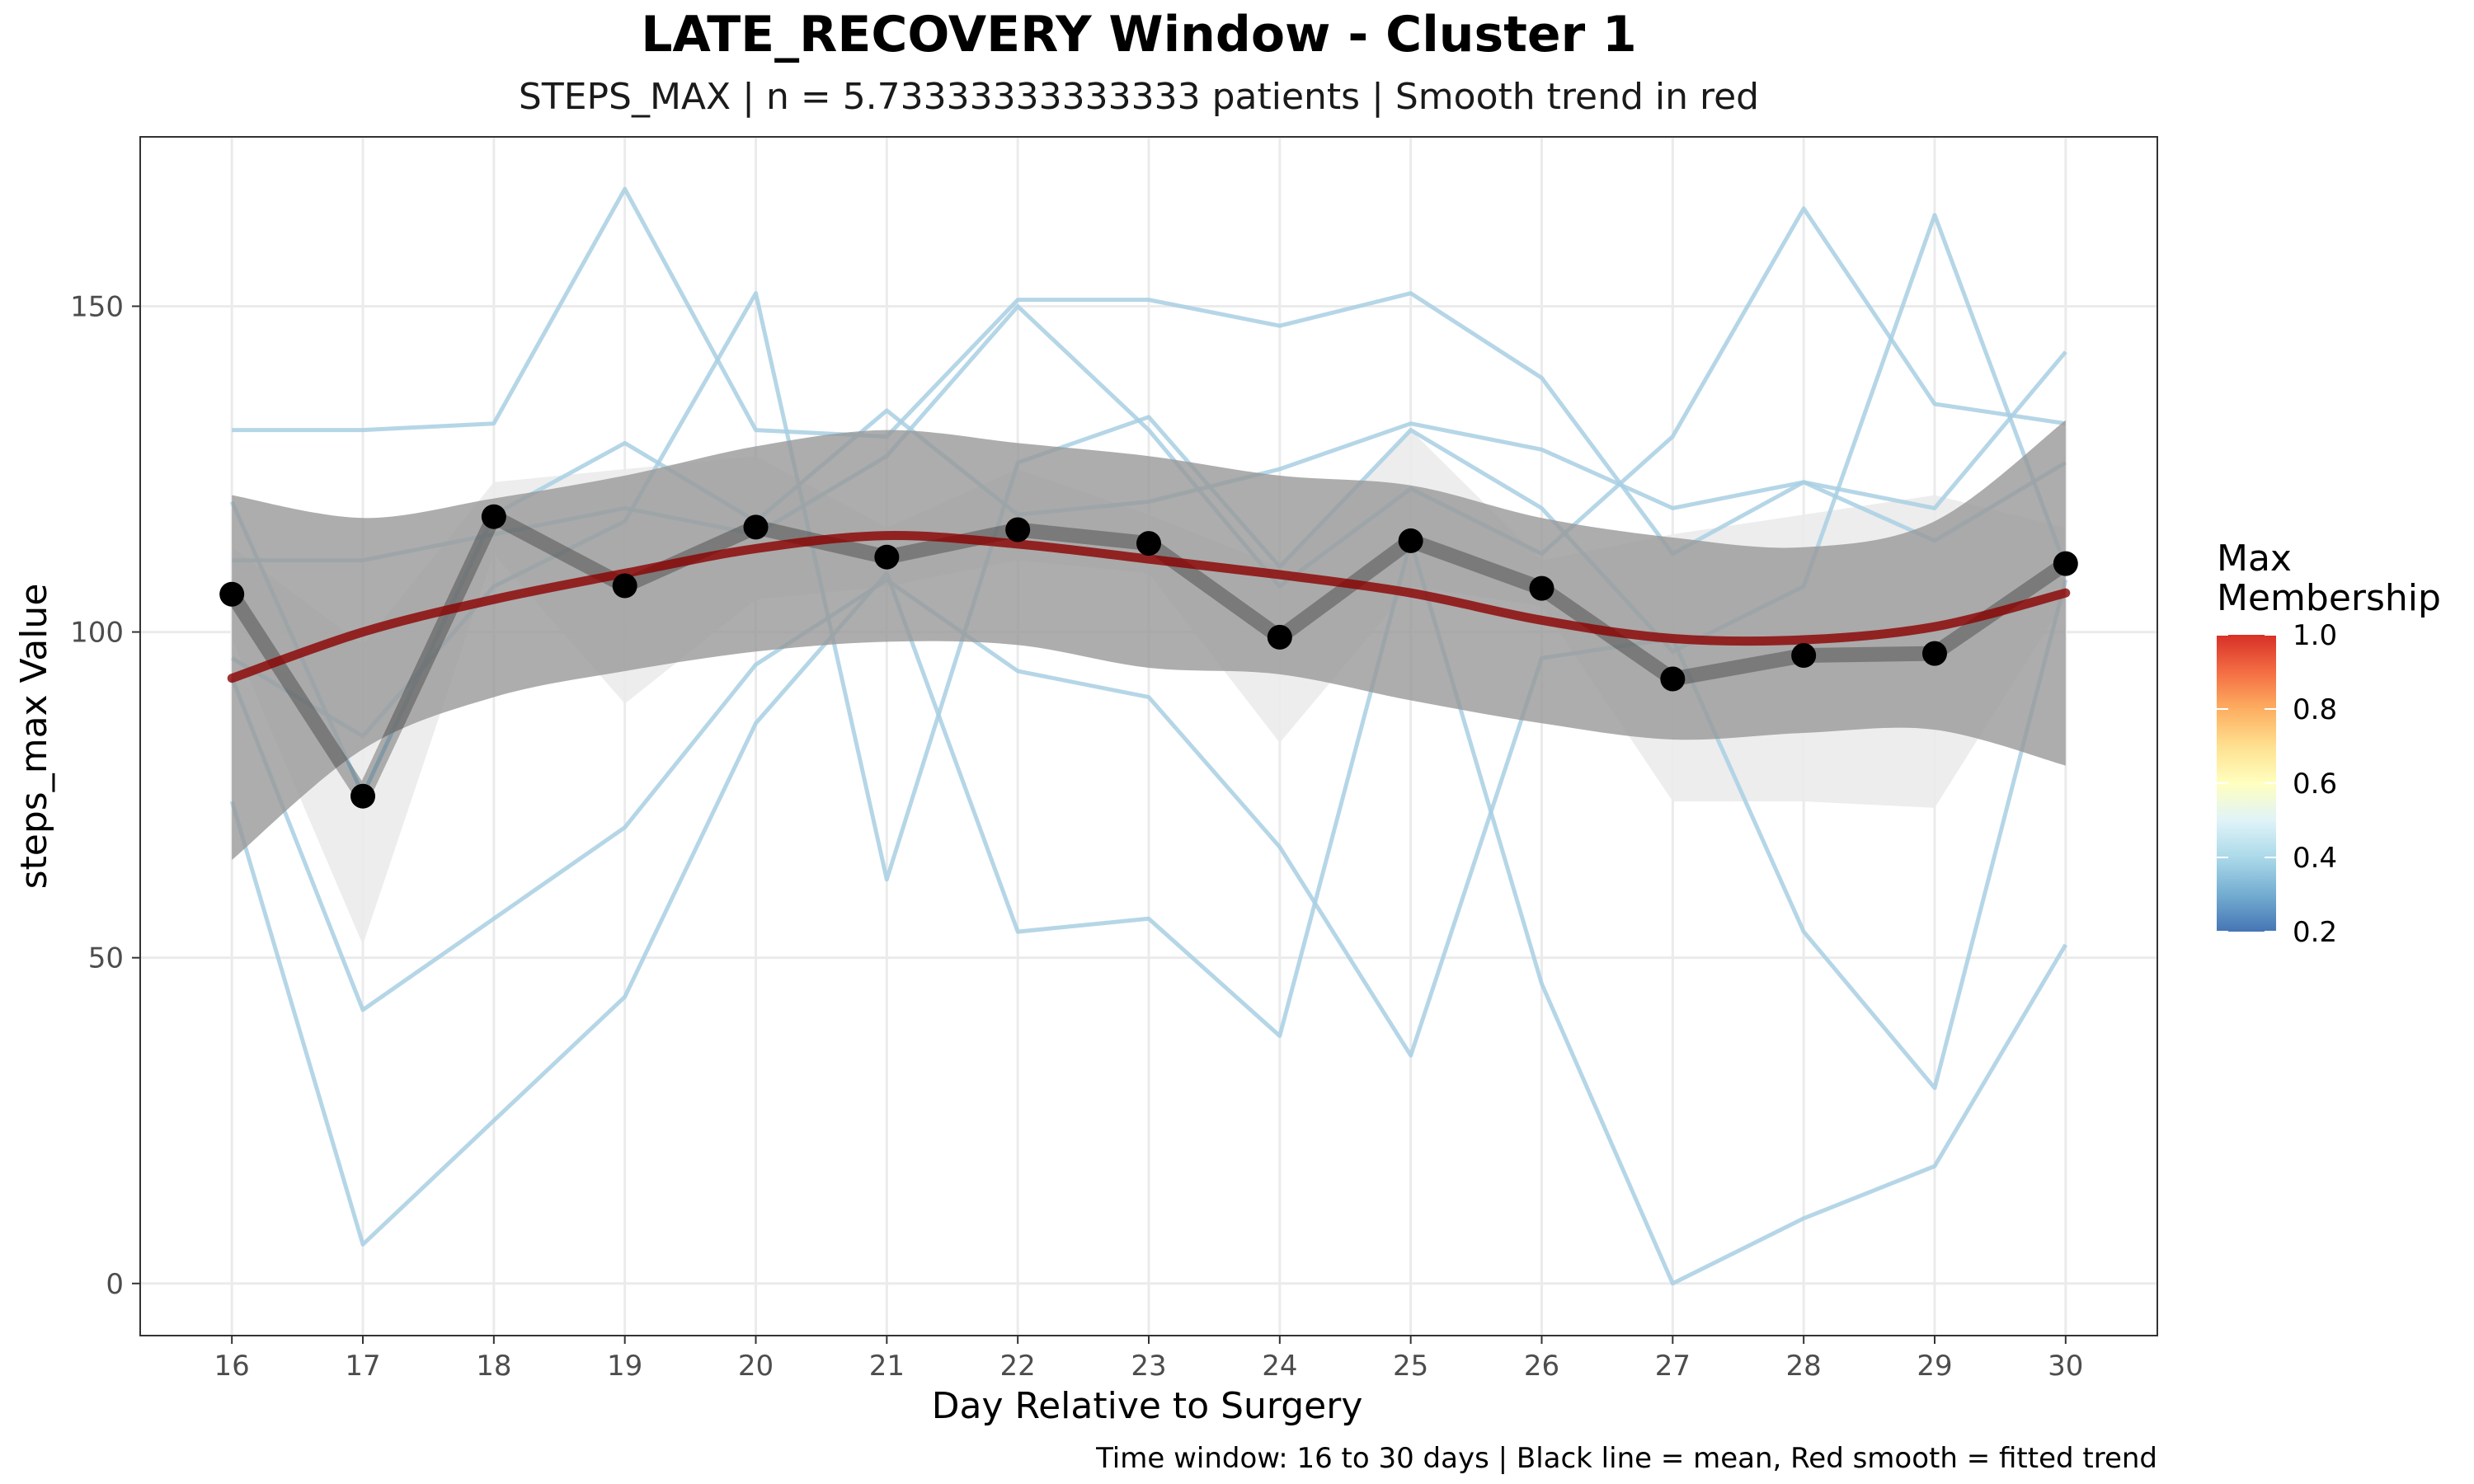 This screenshot has height=1484, width=2474. What do you see at coordinates (624, 1366) in the screenshot?
I see `x-tick-label: 19` at bounding box center [624, 1366].